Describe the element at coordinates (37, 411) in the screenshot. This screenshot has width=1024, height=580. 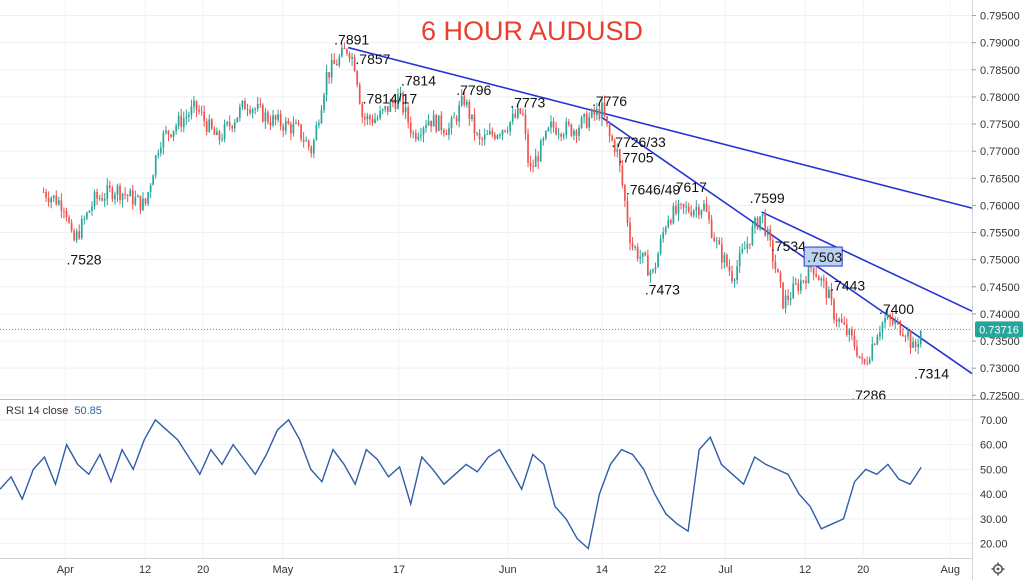
I see `rsi-indicator-name: RSI 14 close` at that location.